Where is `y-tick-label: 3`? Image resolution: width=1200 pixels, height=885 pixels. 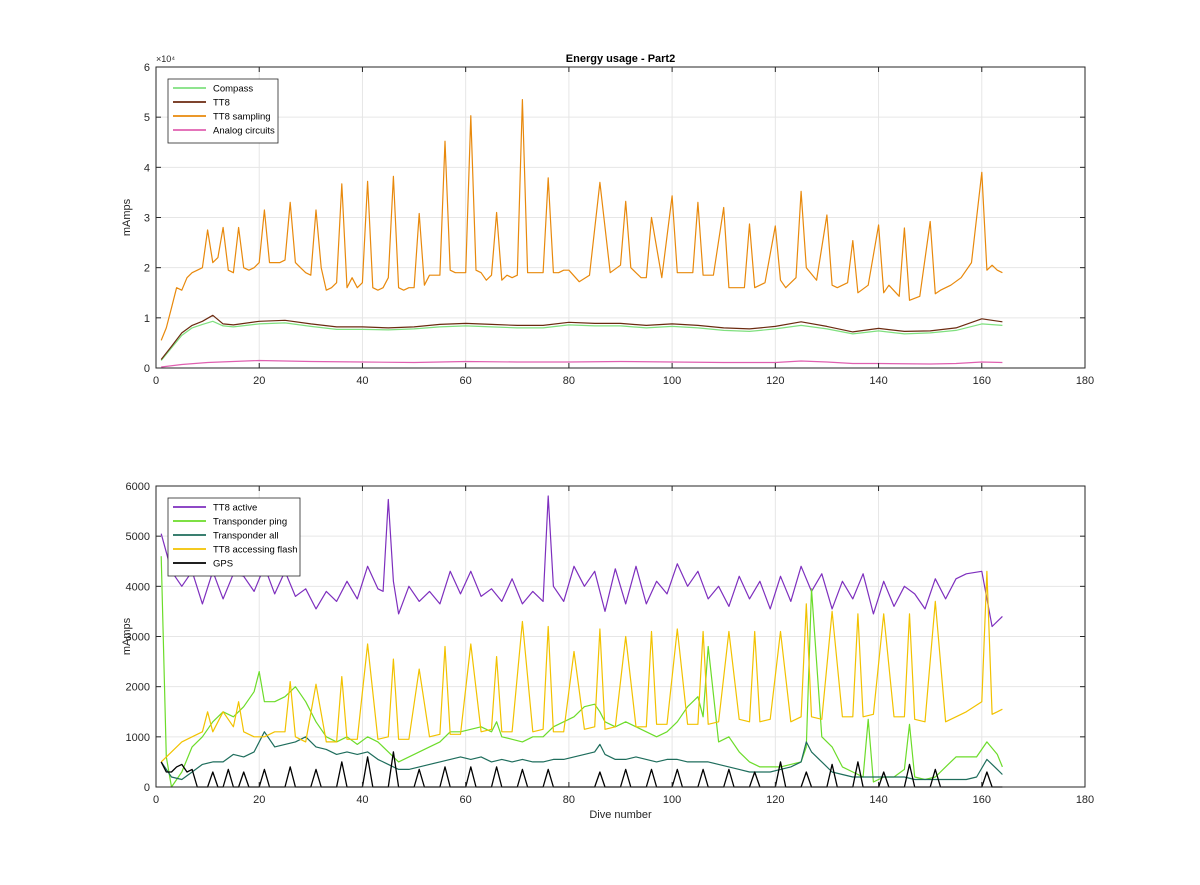 y-tick-label: 3 is located at coordinates (147, 219).